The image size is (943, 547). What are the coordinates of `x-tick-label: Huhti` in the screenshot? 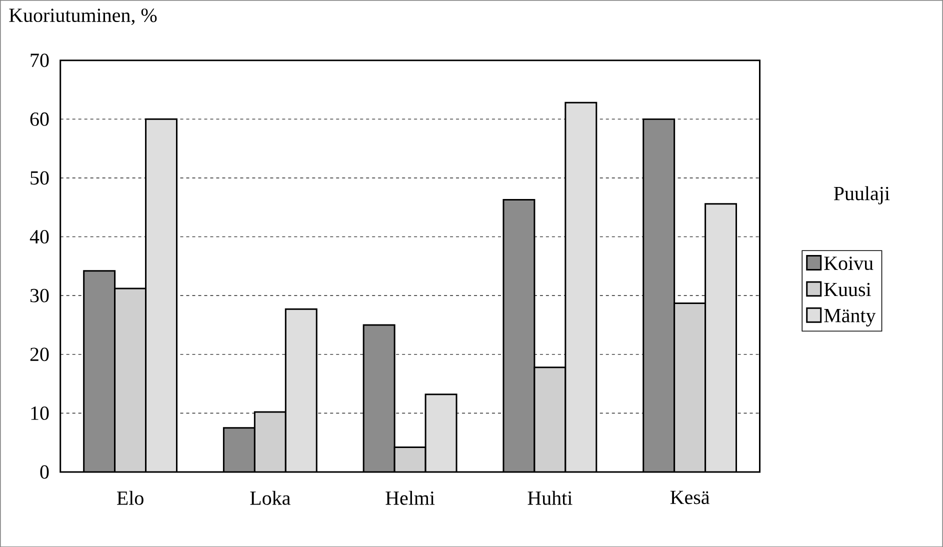 It's located at (550, 497).